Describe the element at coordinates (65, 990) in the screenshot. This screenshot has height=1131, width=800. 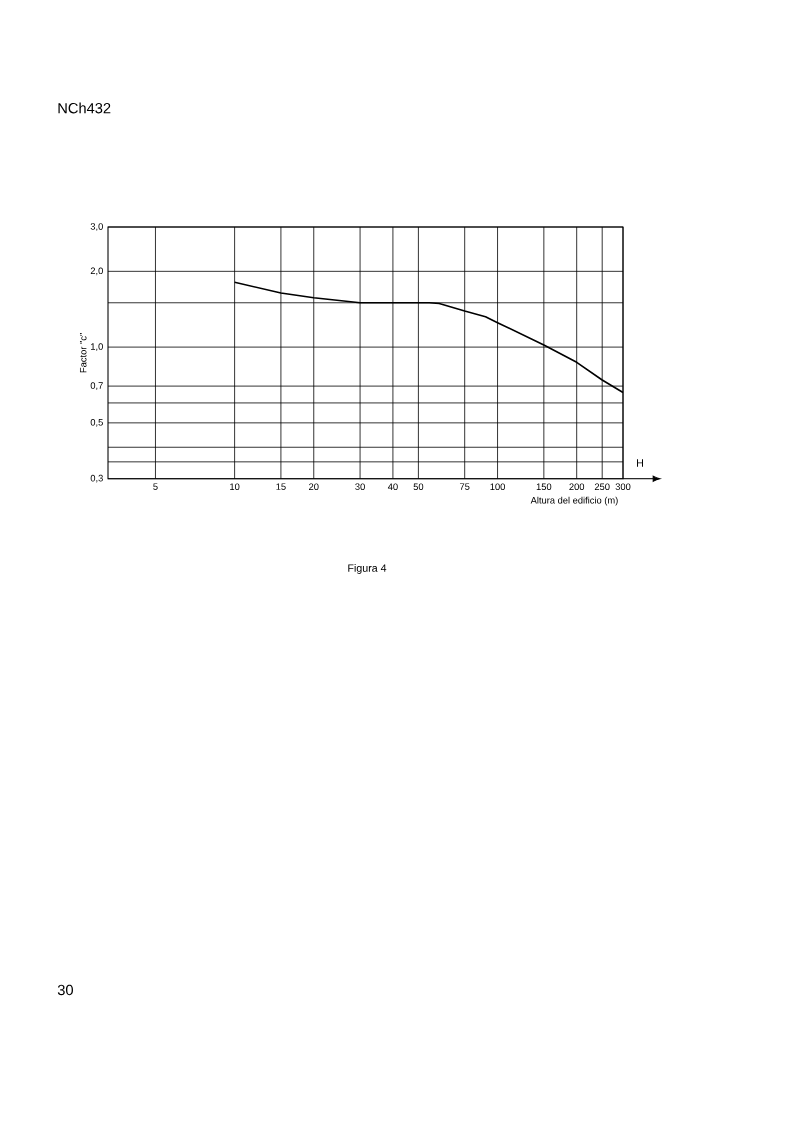
I see `text: 30` at that location.